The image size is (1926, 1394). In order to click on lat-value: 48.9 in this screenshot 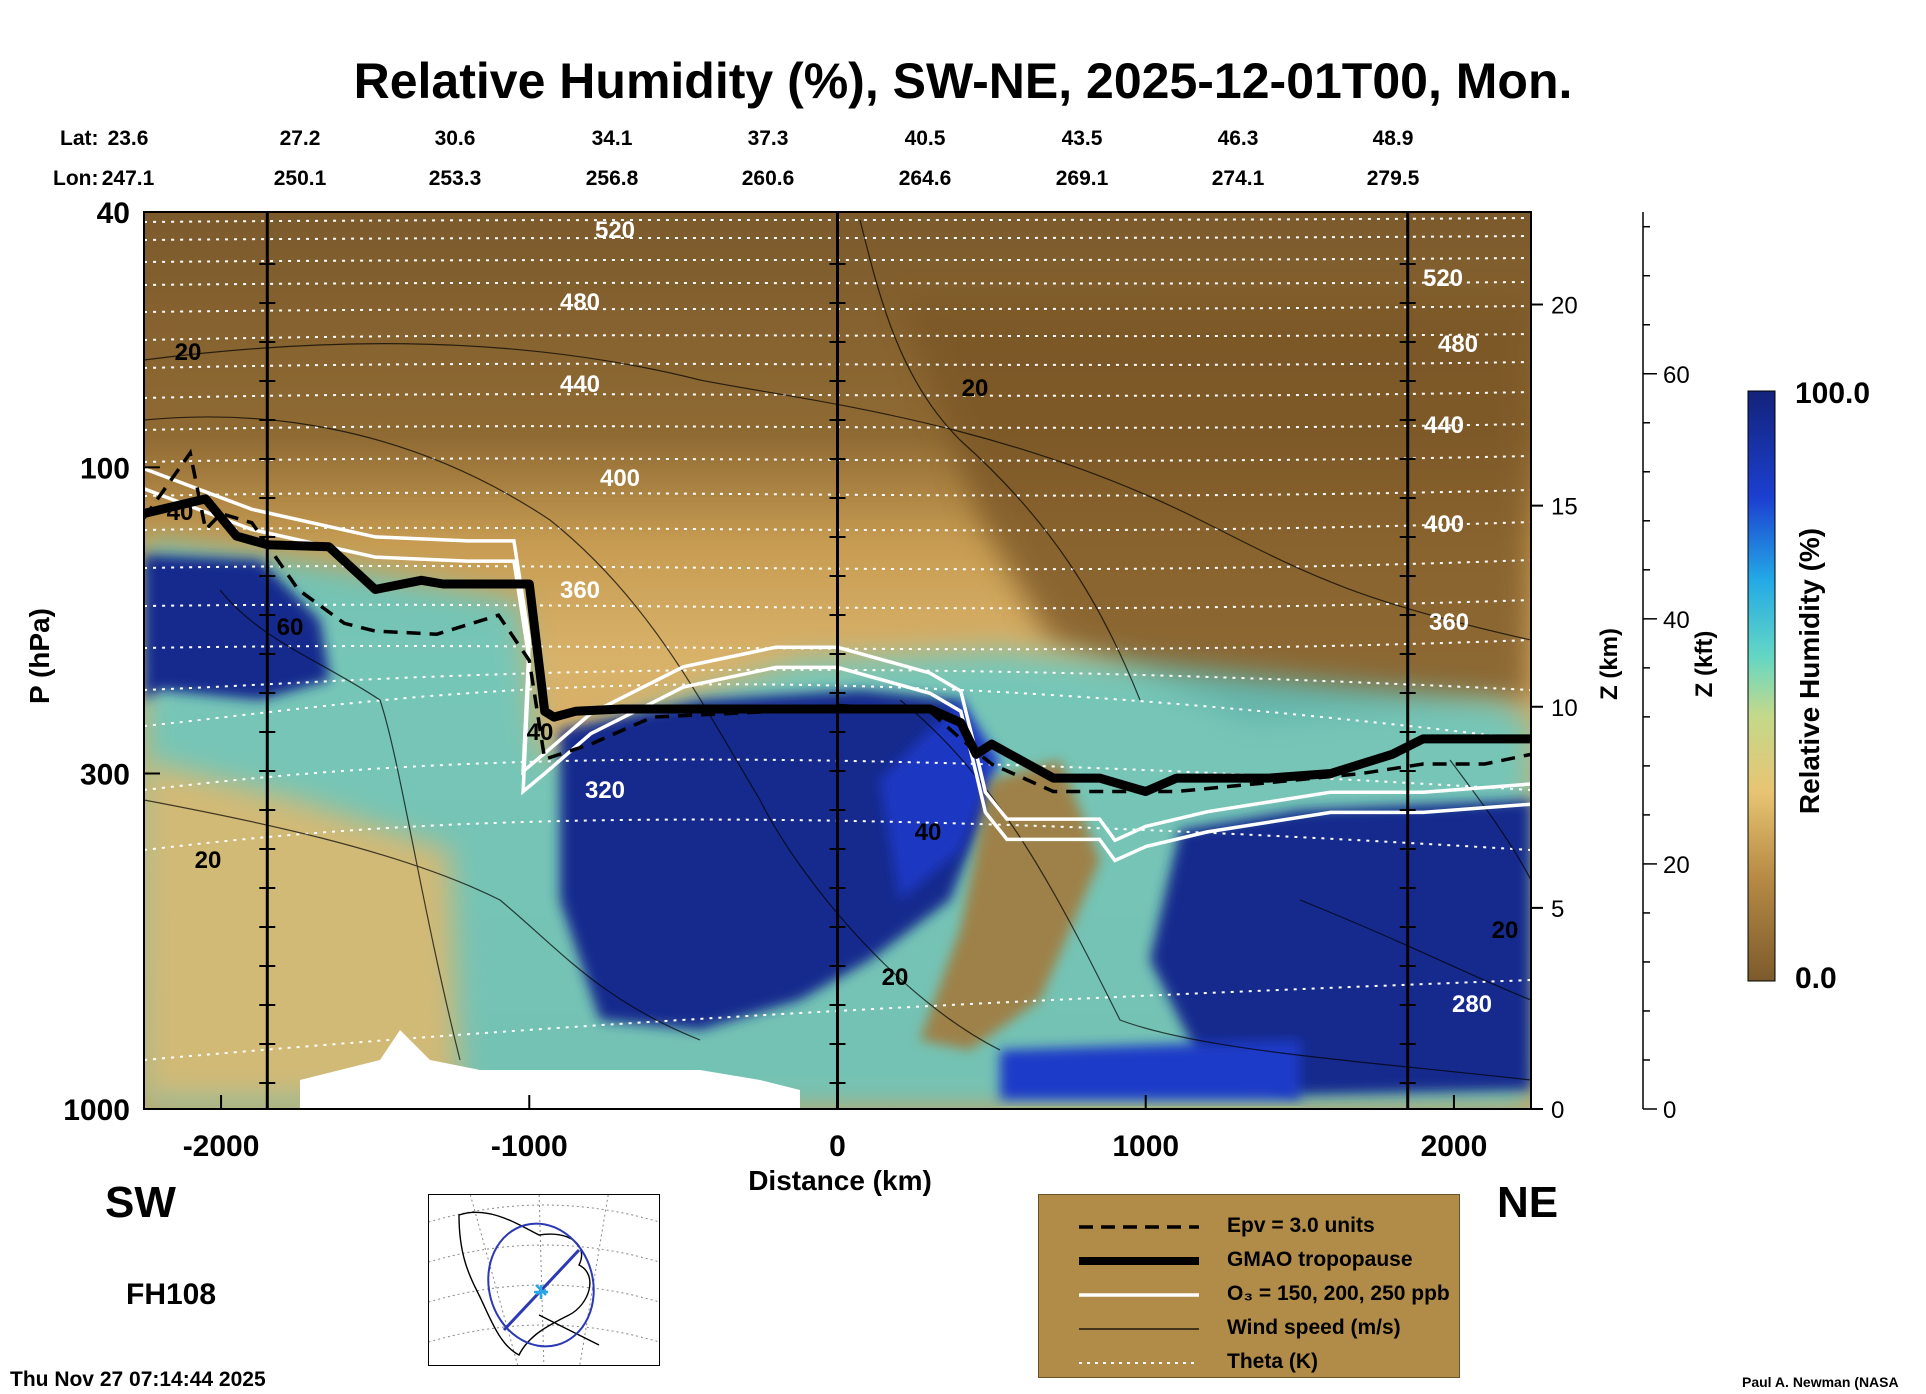, I will do `click(1393, 138)`.